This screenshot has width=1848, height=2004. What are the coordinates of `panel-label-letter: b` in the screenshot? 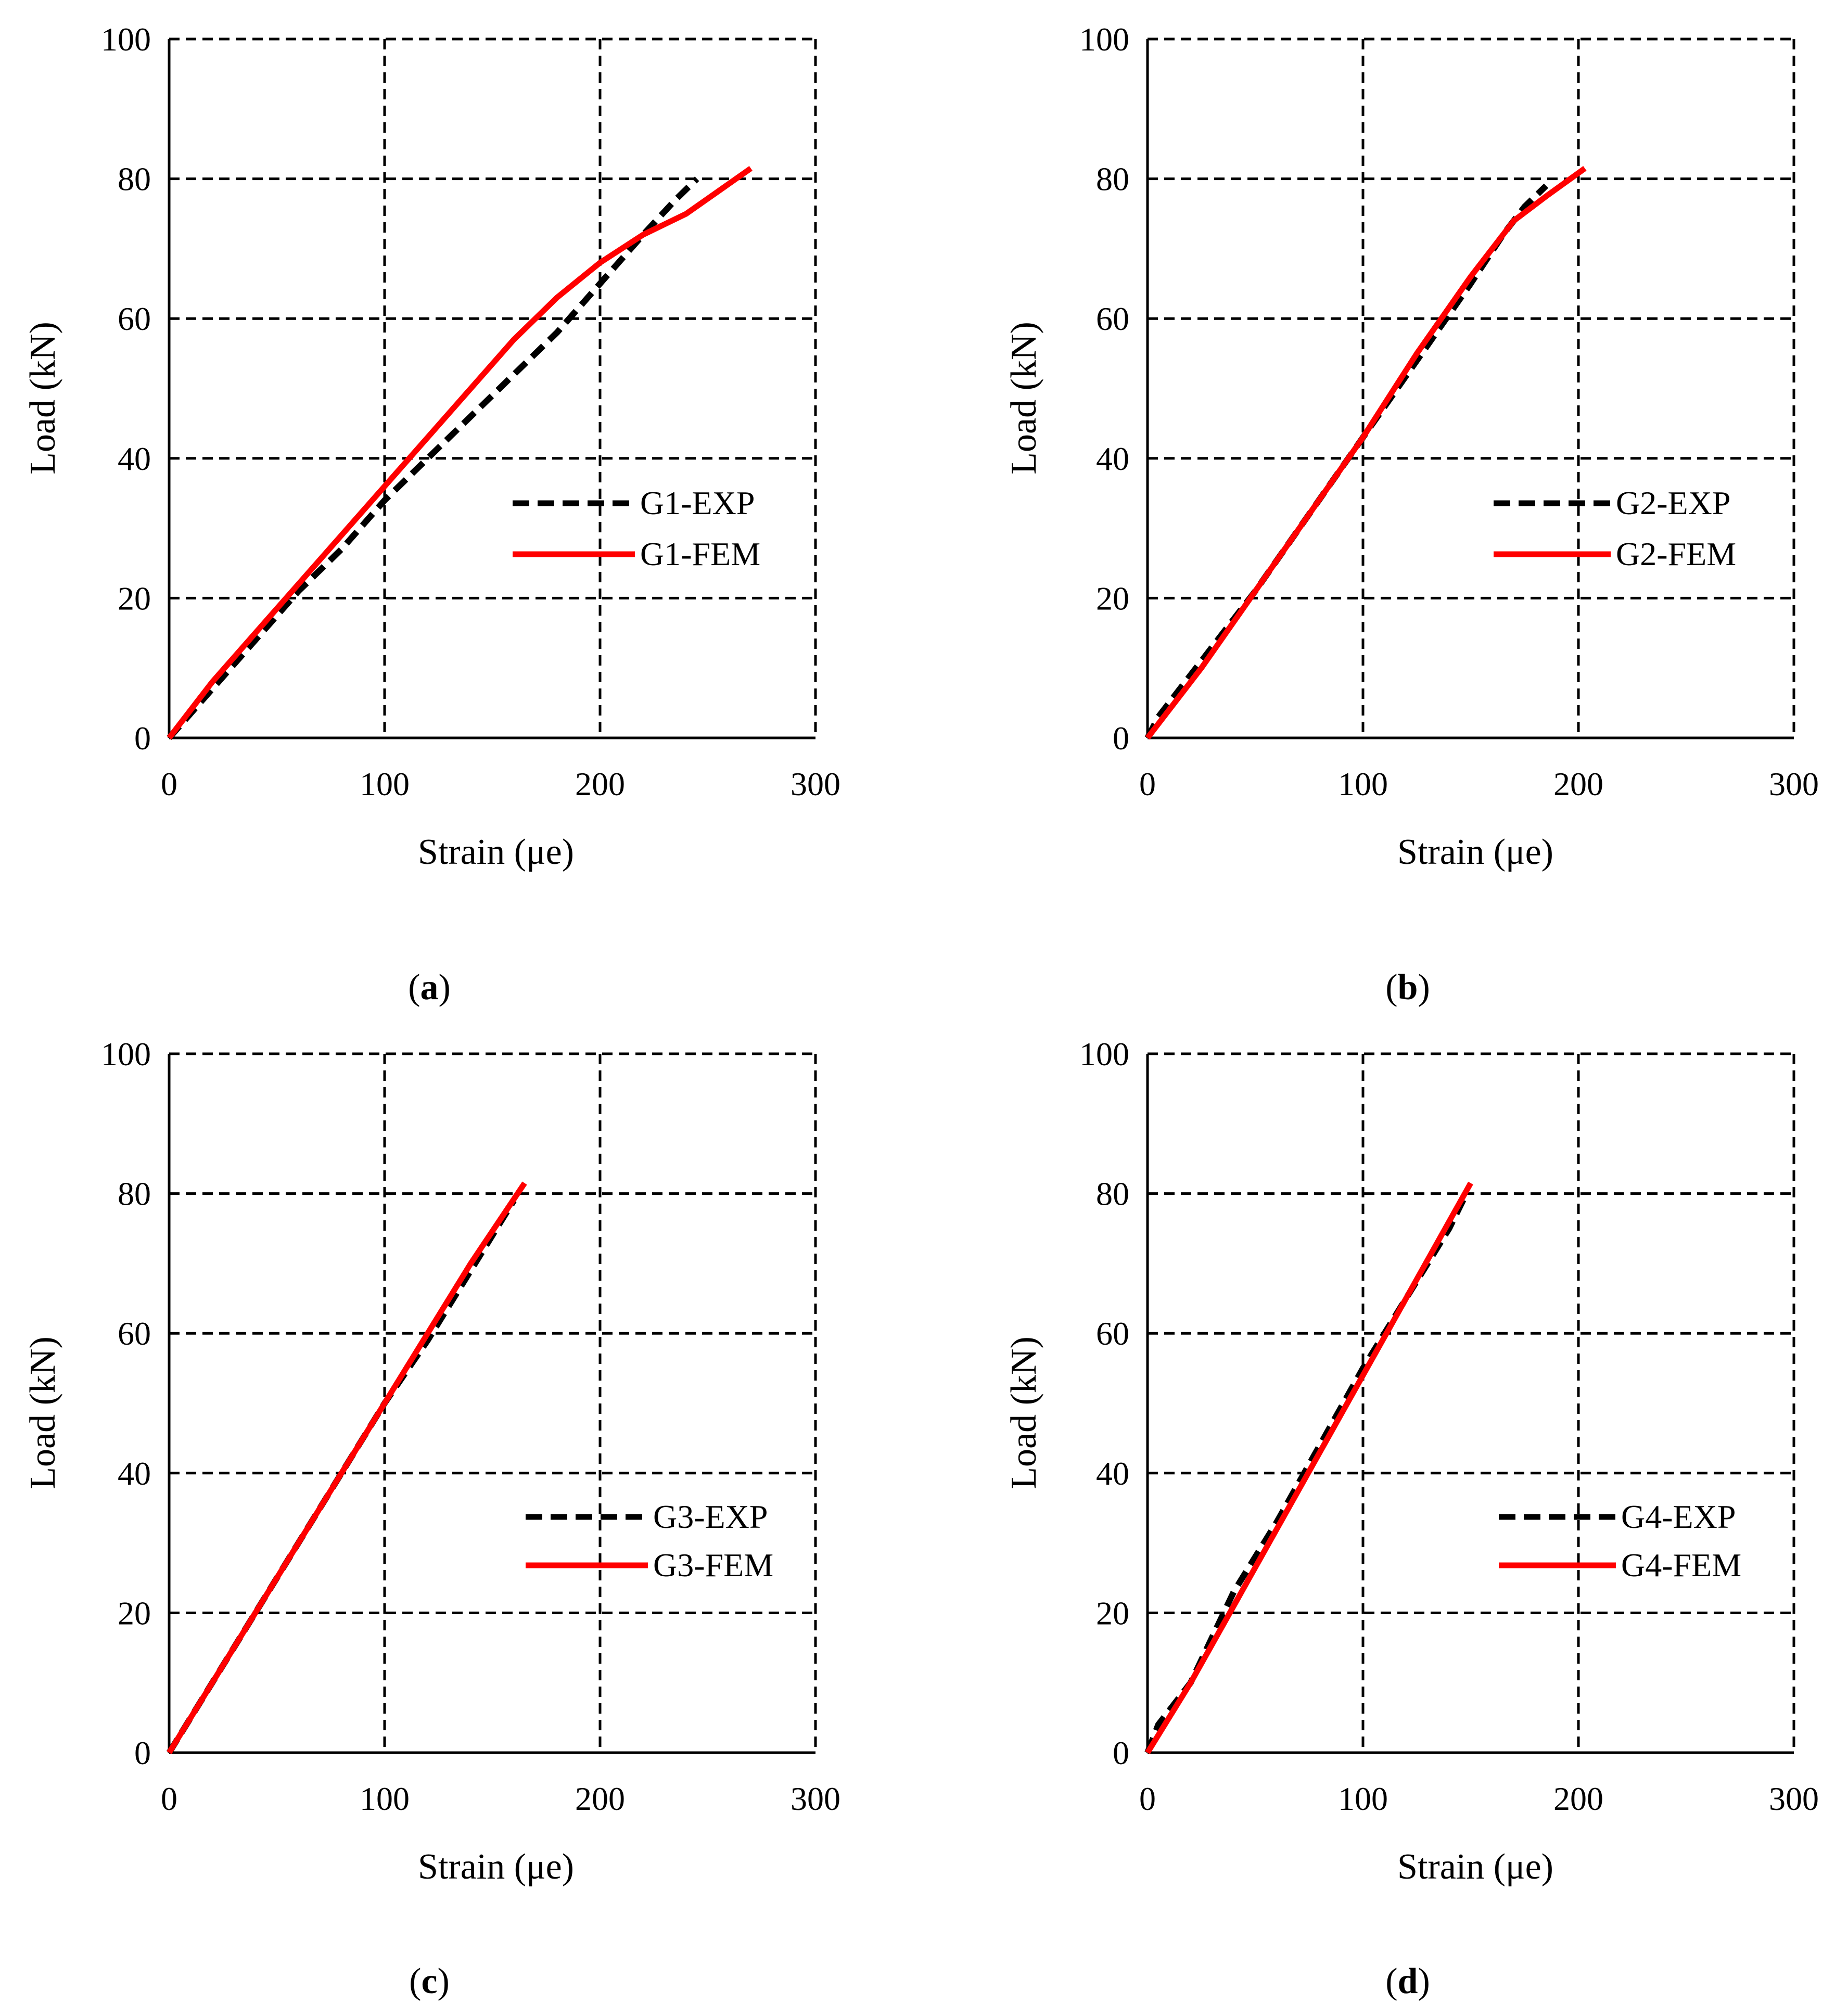 It's located at (1408, 987).